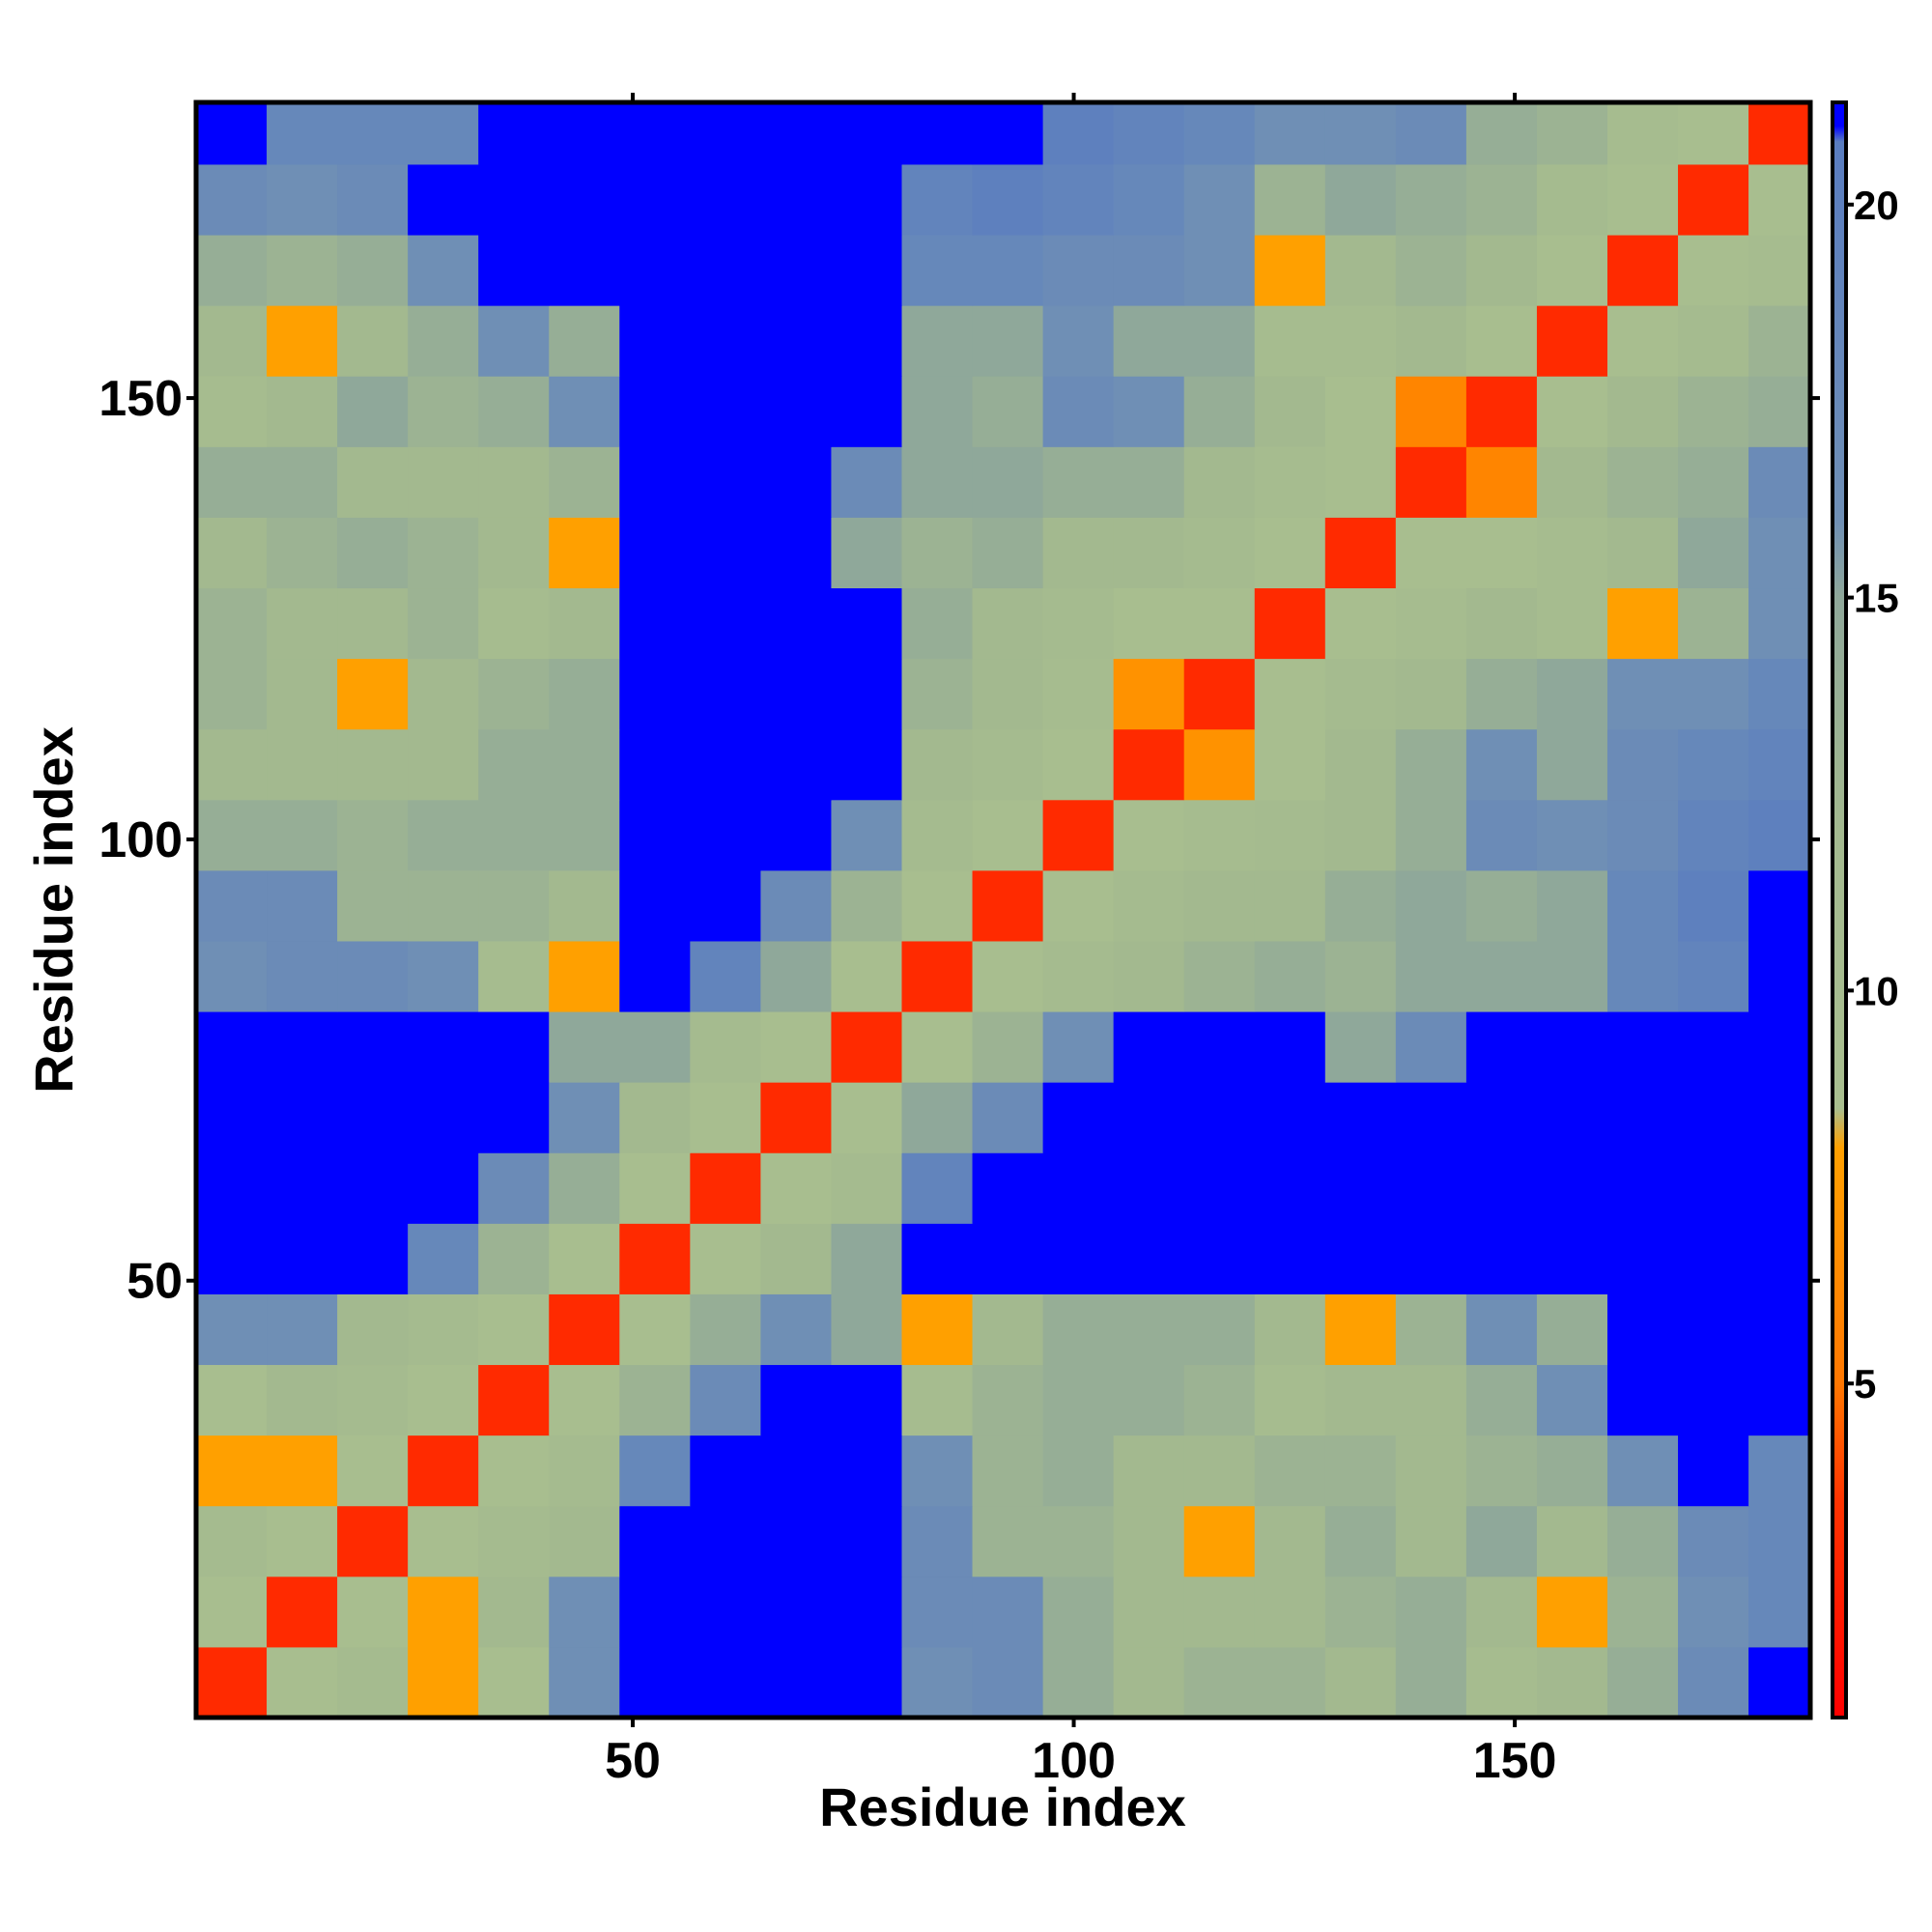 This screenshot has width=1932, height=1932. What do you see at coordinates (1865, 1383) in the screenshot?
I see `colorbar-tick-label: 5` at bounding box center [1865, 1383].